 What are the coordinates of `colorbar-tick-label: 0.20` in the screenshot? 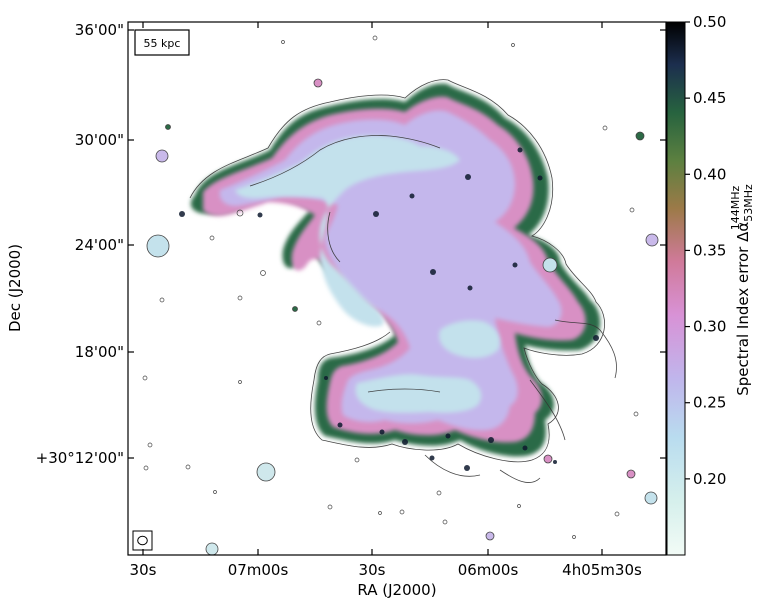 It's located at (709, 479).